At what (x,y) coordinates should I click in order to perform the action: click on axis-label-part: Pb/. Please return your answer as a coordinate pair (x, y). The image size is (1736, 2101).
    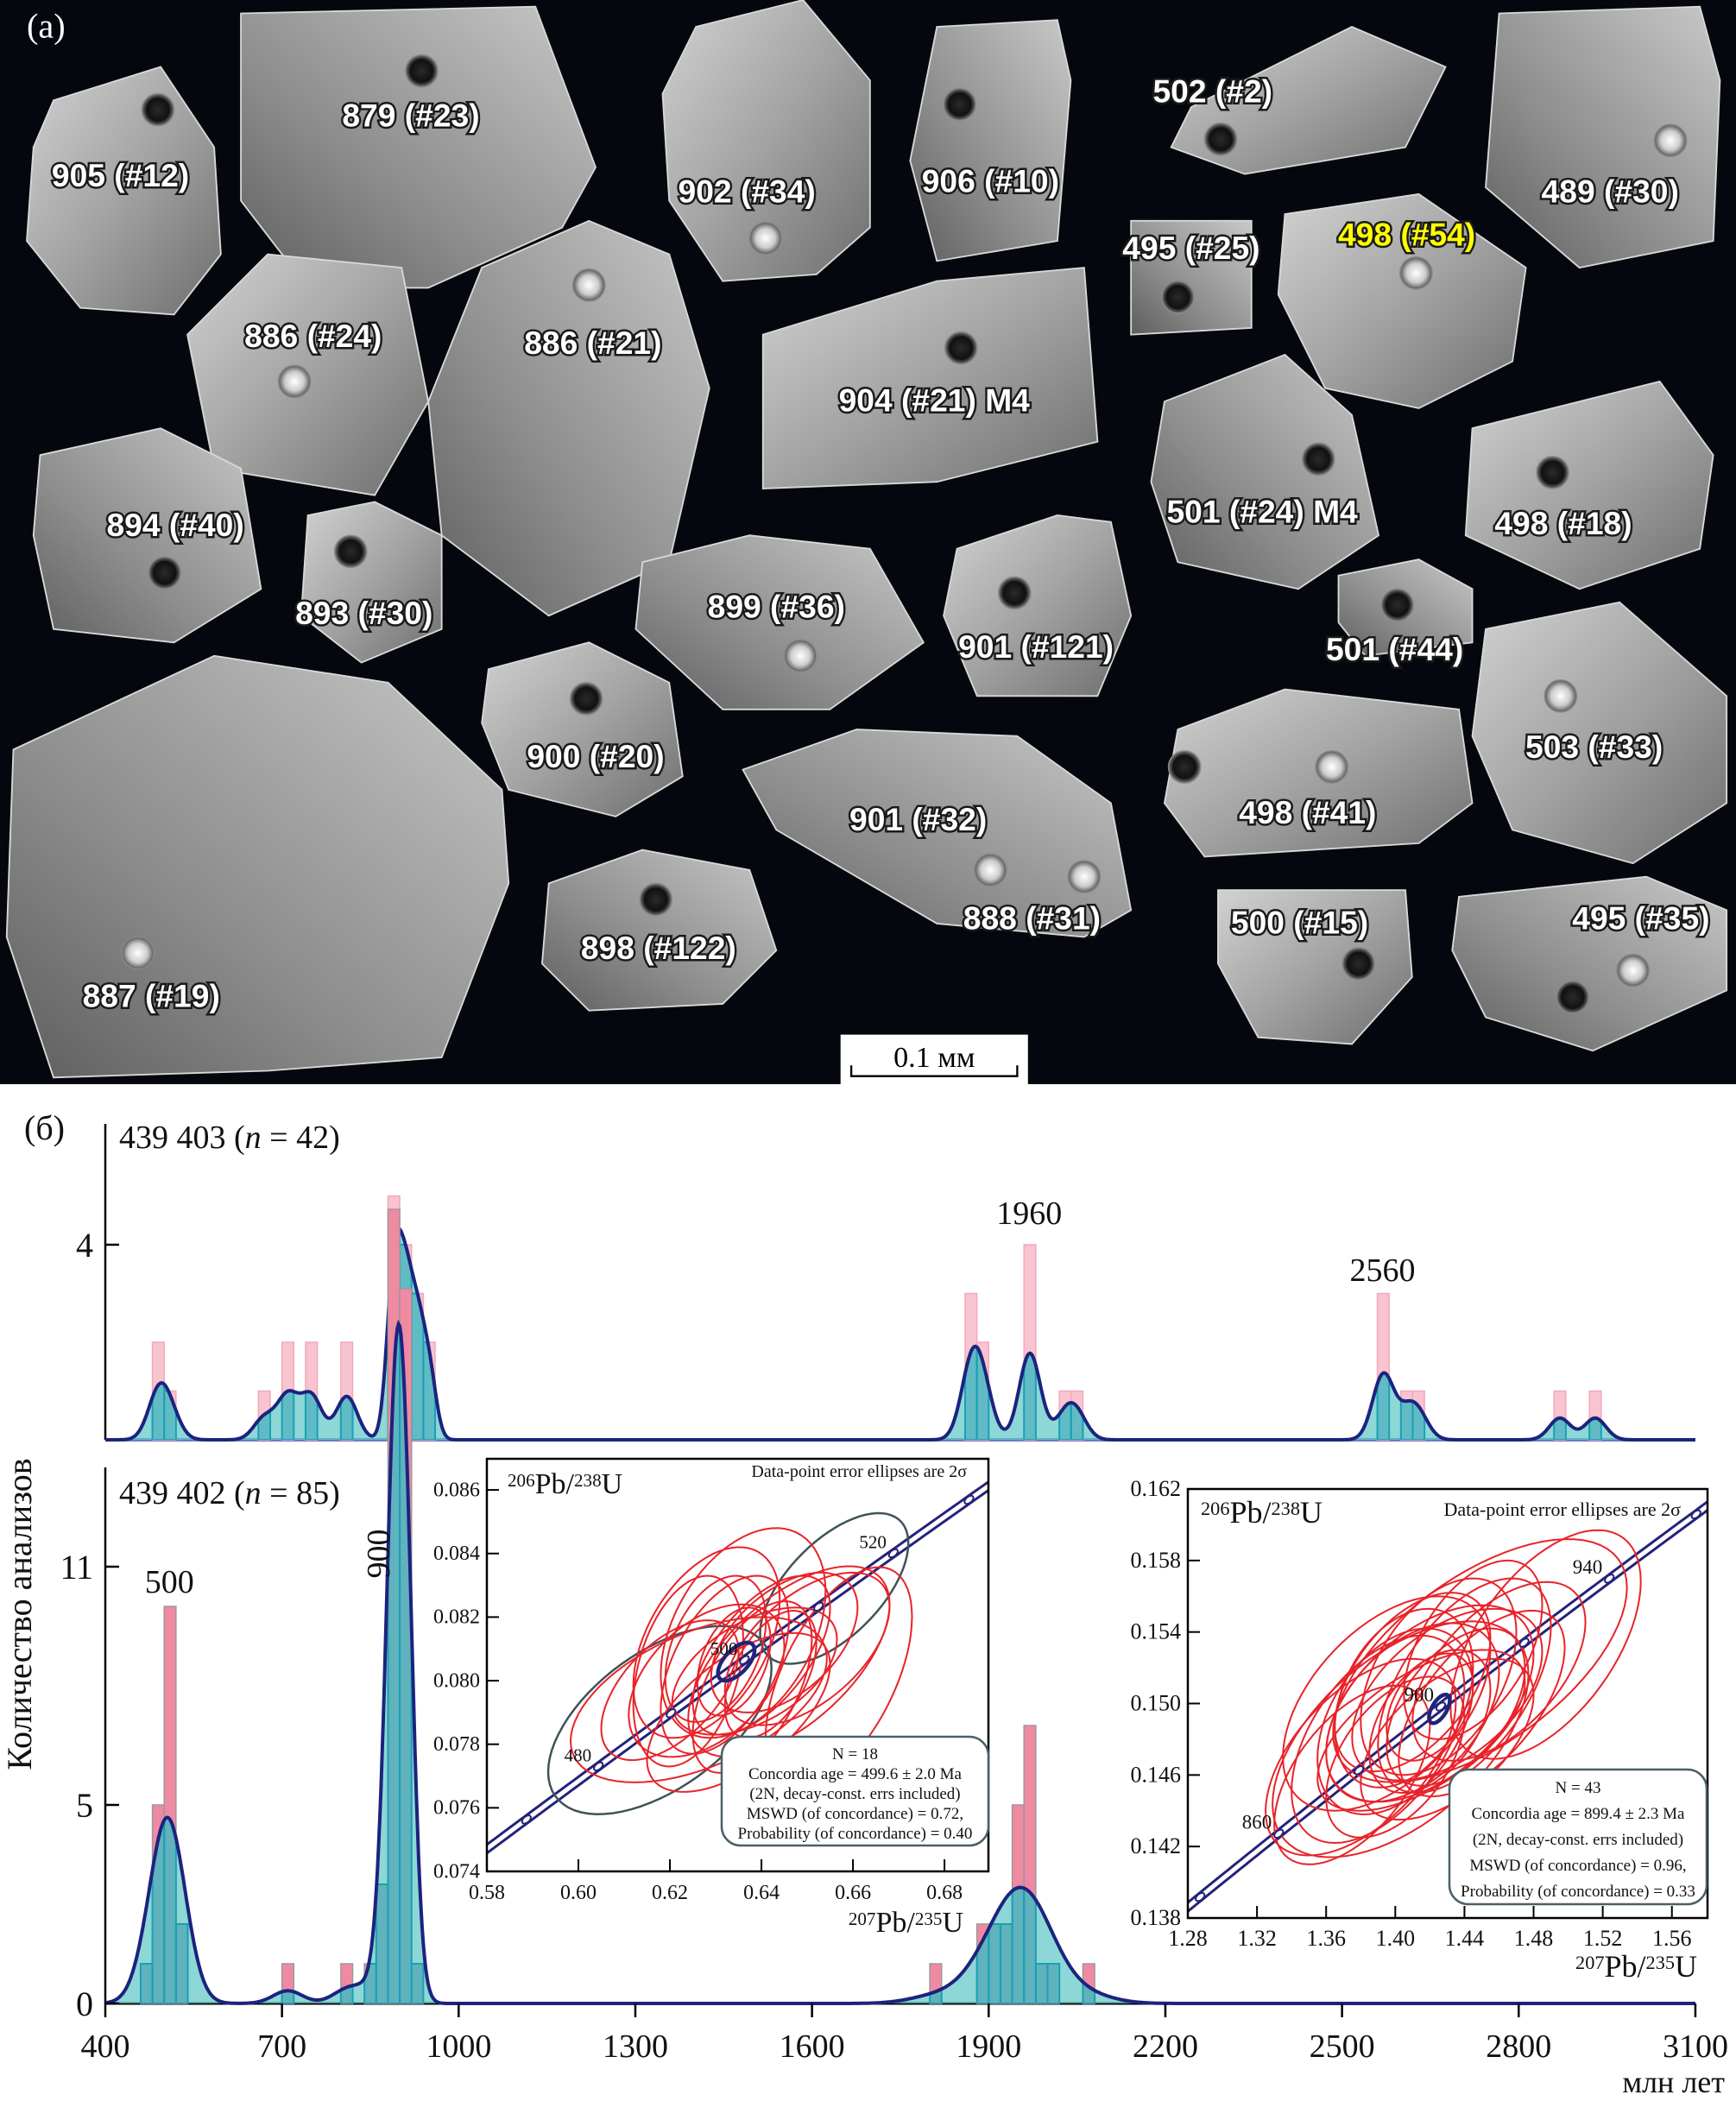
    Looking at the image, I should click on (1625, 1966).